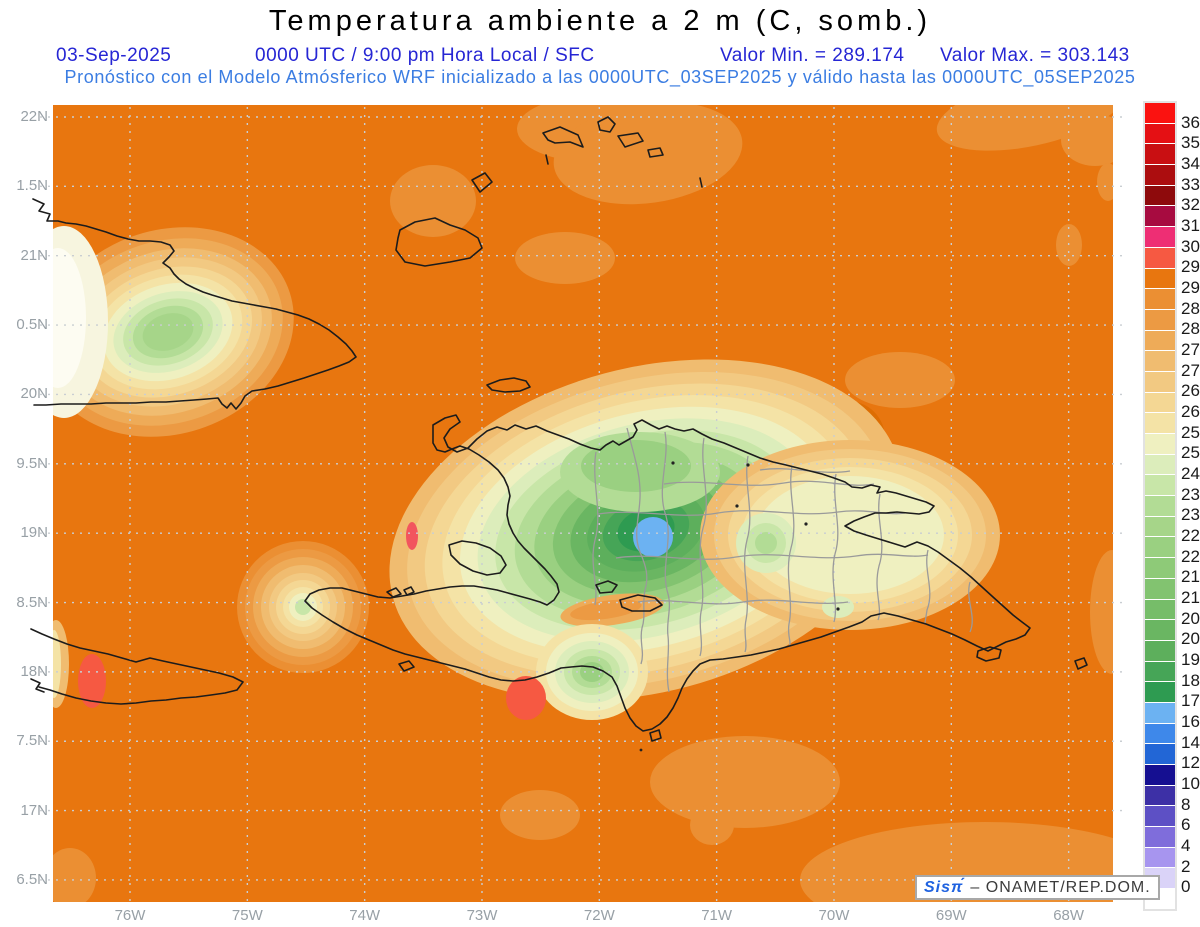 The width and height of the screenshot is (1200, 927). Describe the element at coordinates (406, 666) in the screenshot. I see `ile-a-vache` at that location.